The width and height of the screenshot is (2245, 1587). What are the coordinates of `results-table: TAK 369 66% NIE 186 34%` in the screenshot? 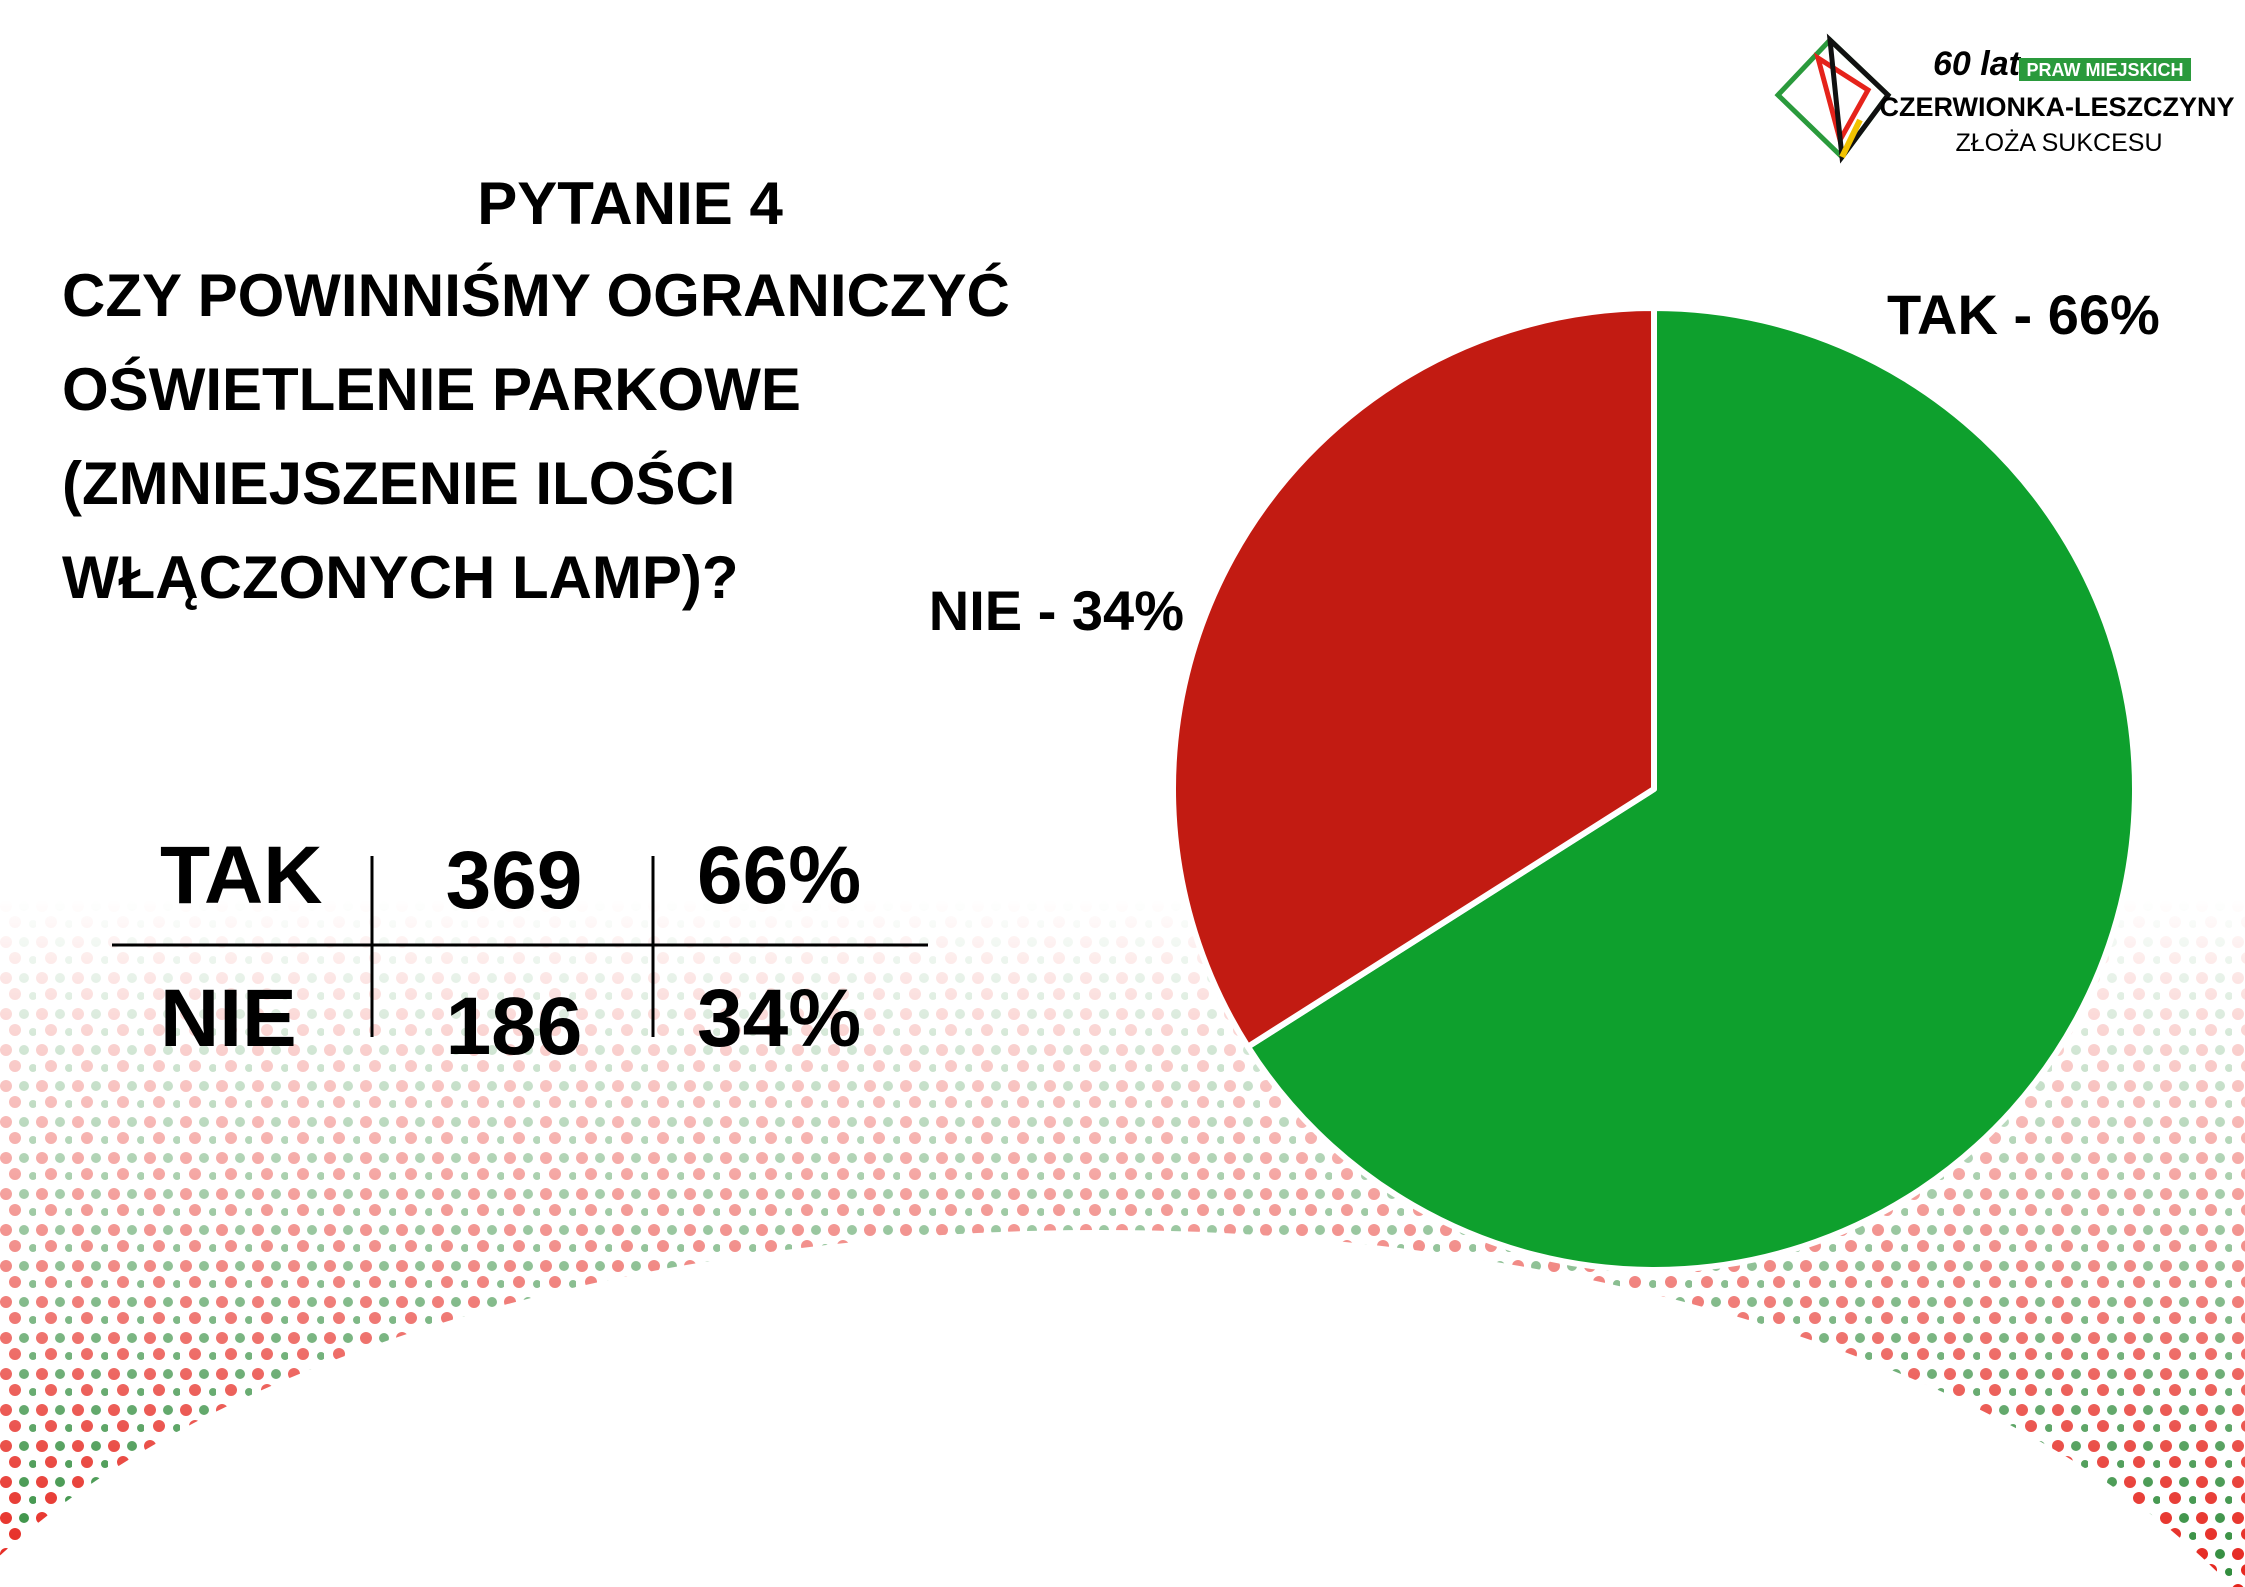 It's located at (520, 951).